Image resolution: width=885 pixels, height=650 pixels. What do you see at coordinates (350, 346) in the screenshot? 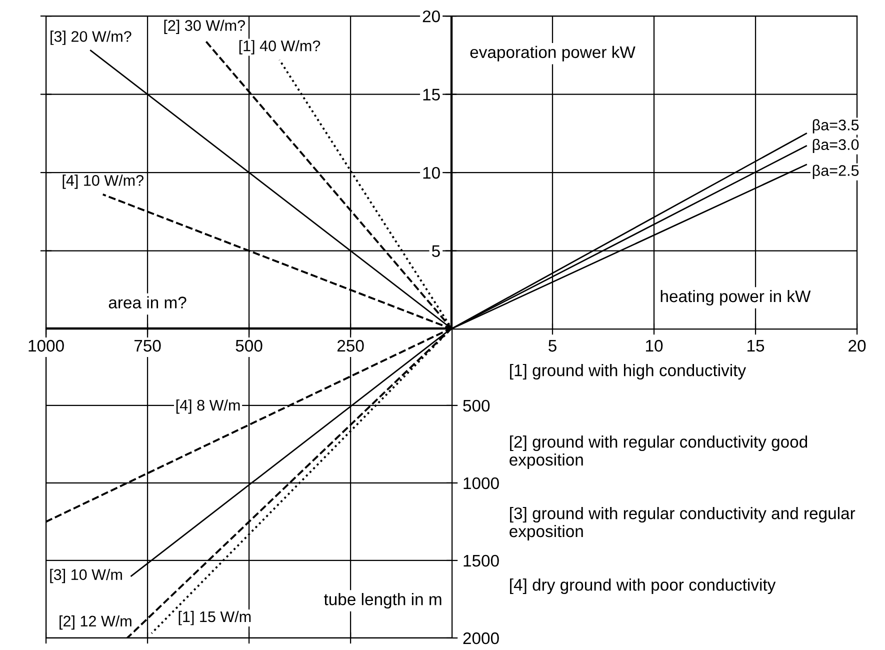
I see `x-tick-label: 250` at bounding box center [350, 346].